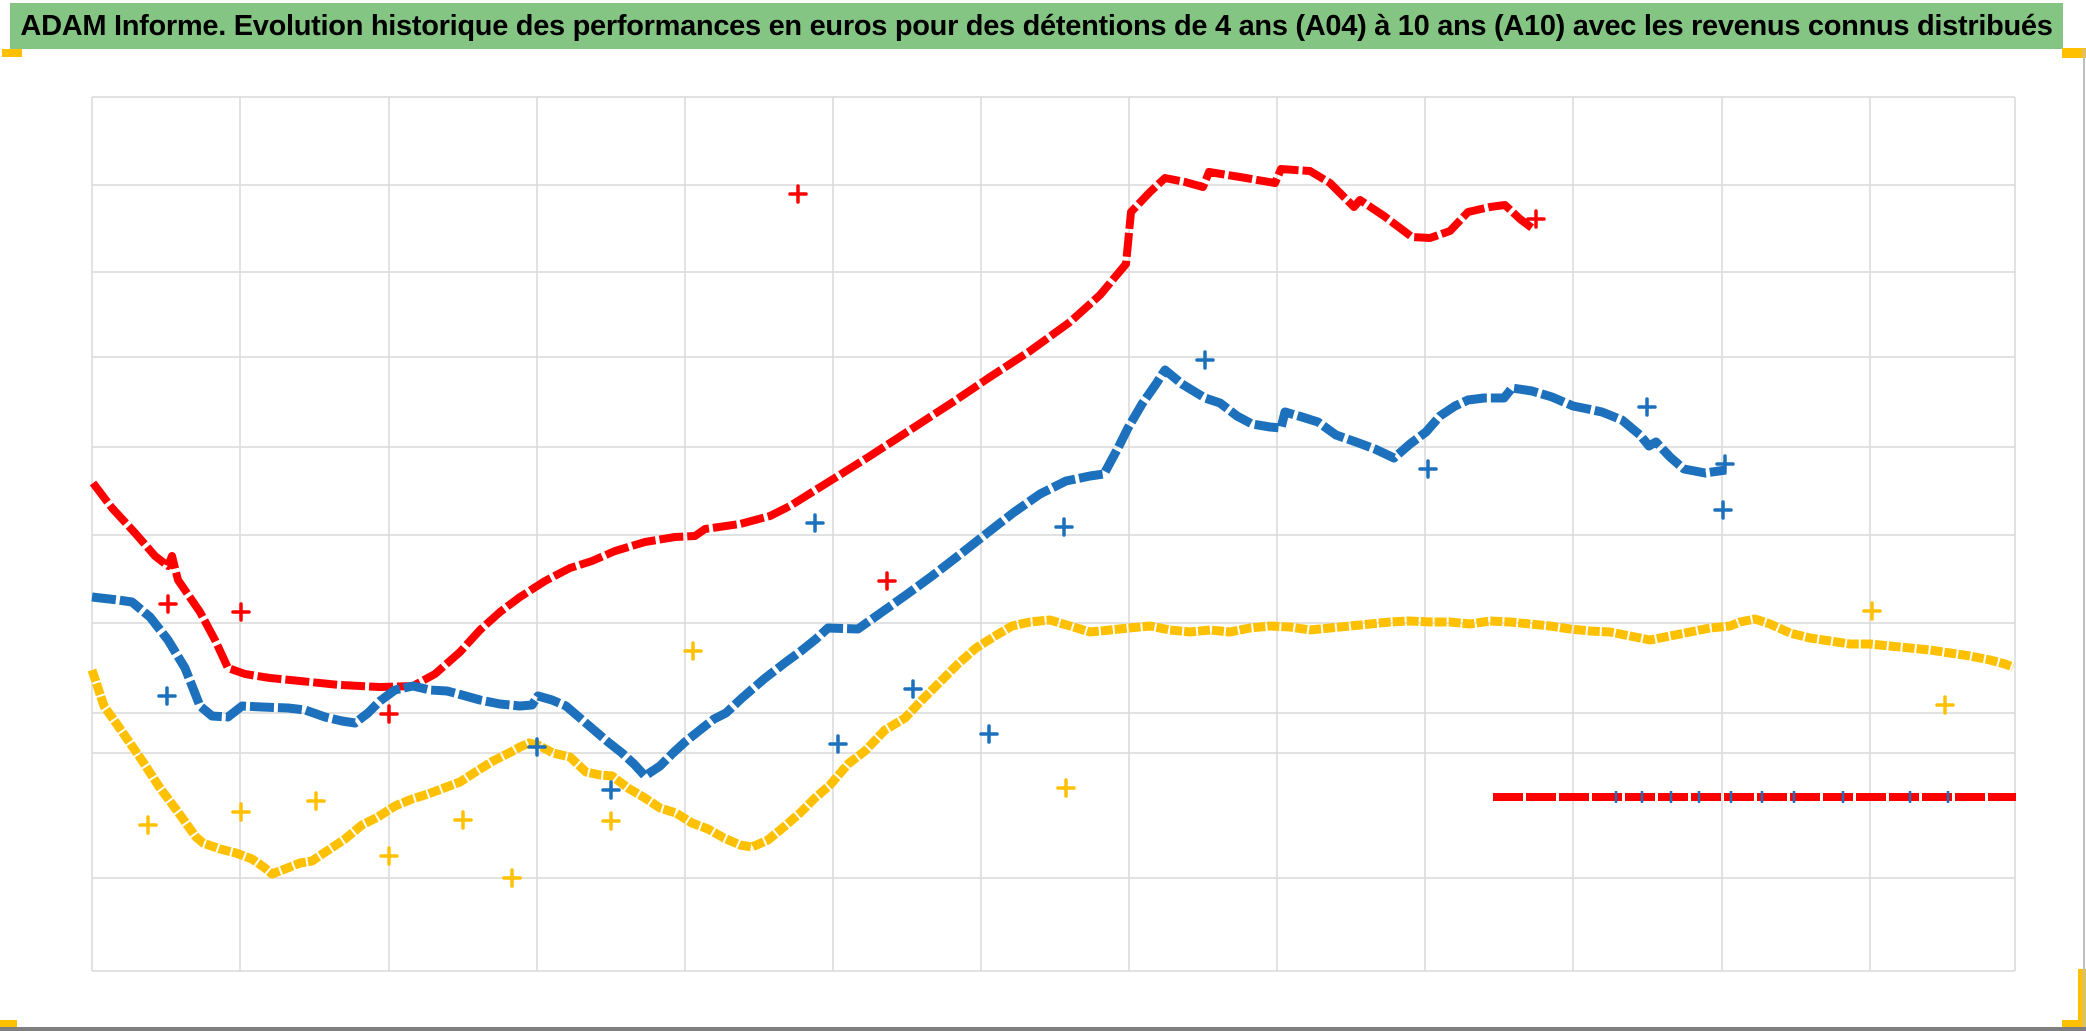 The height and width of the screenshot is (1031, 2086). Describe the element at coordinates (1043, 1029) in the screenshot. I see `window-bottom-bar` at that location.